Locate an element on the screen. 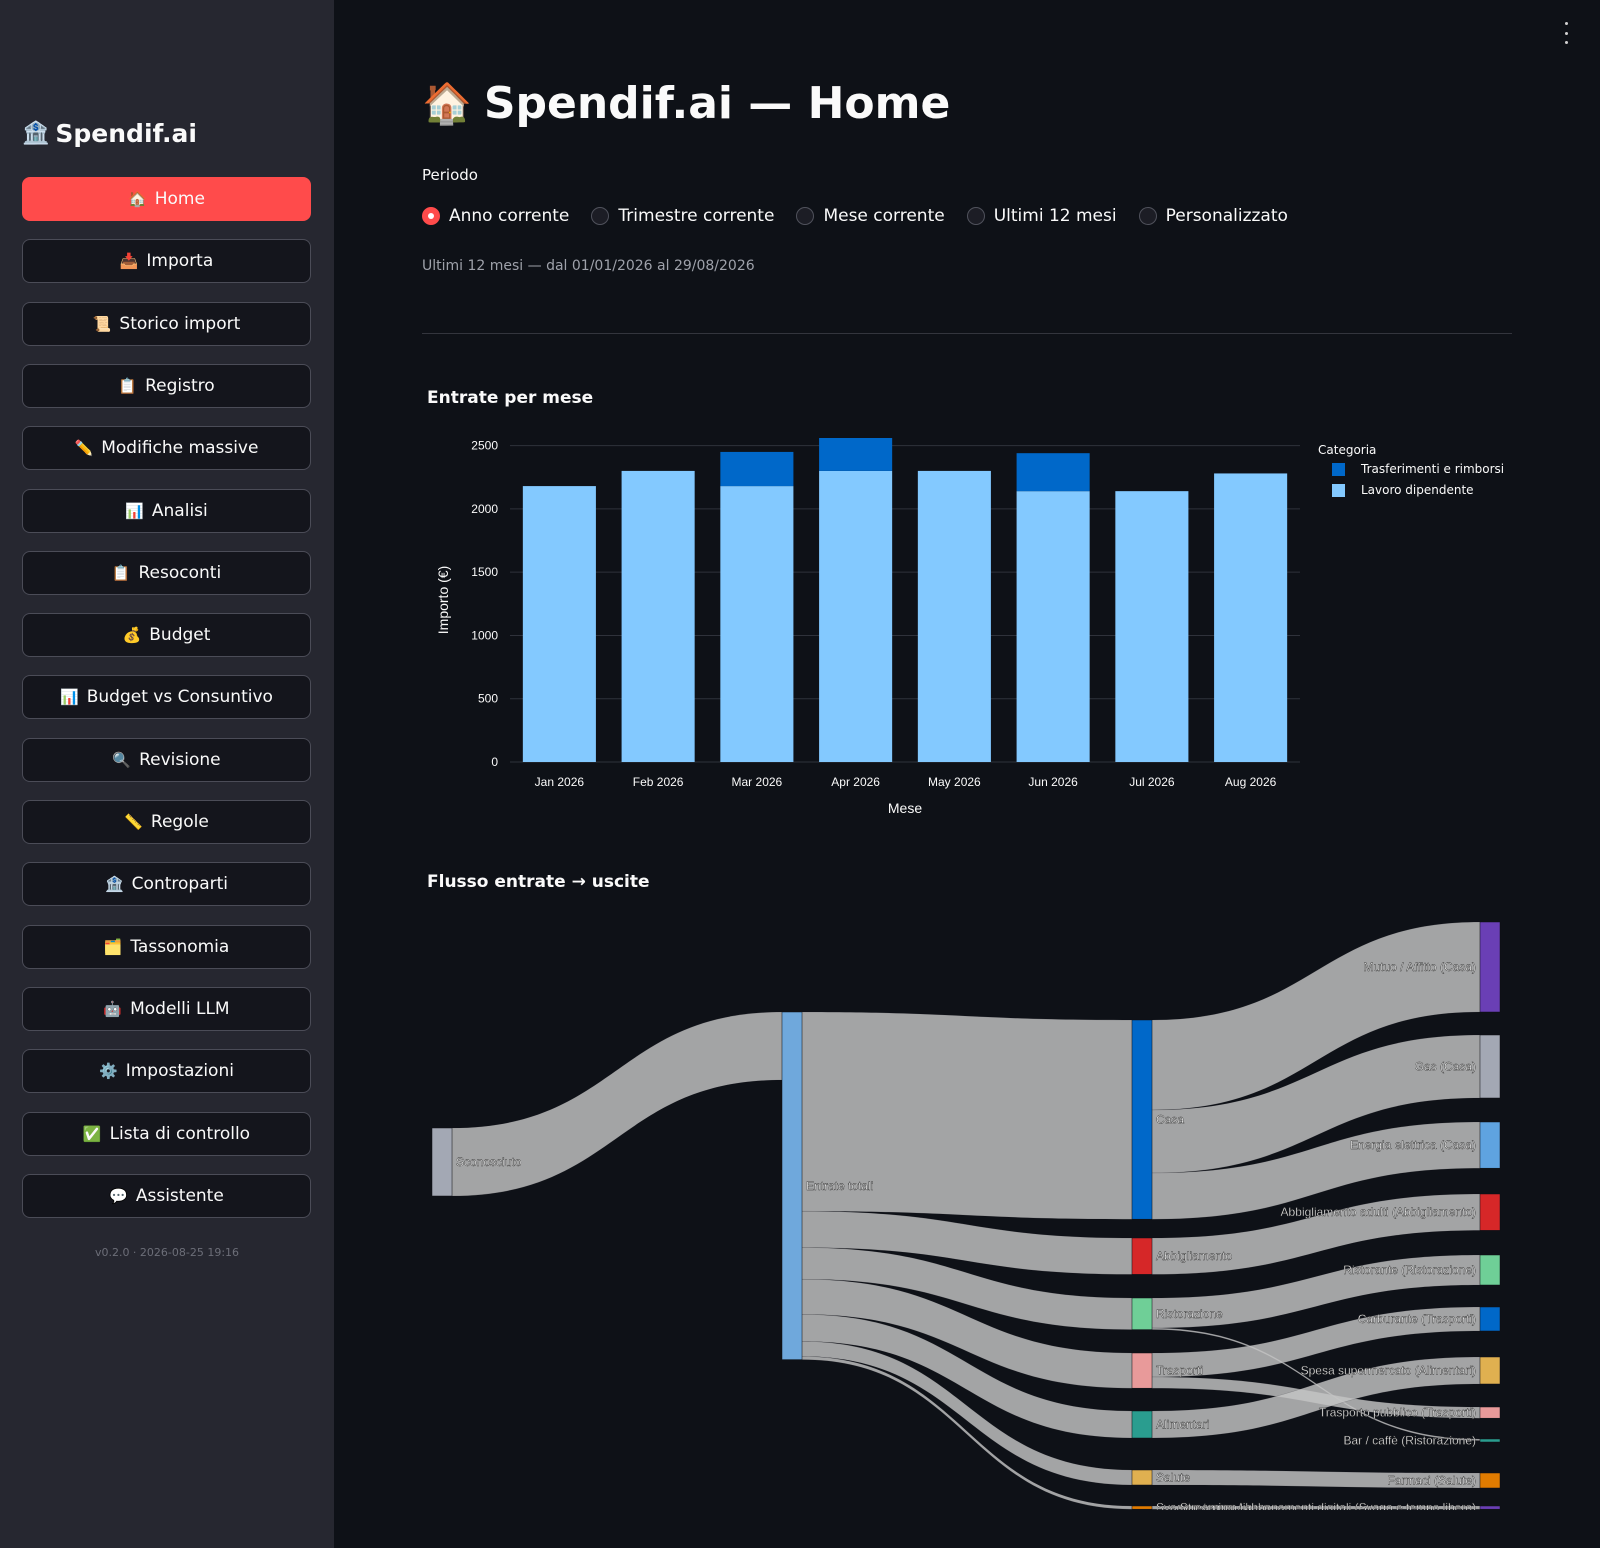 This screenshot has height=1548, width=1600. house-icon: 🏠 is located at coordinates (447, 103).